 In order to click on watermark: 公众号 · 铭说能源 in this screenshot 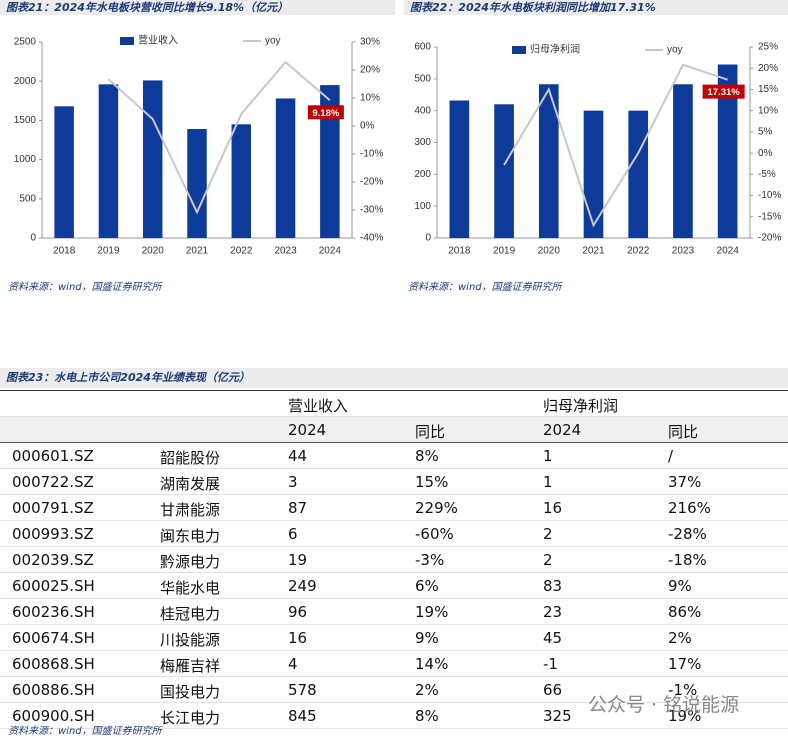, I will do `click(664, 705)`.